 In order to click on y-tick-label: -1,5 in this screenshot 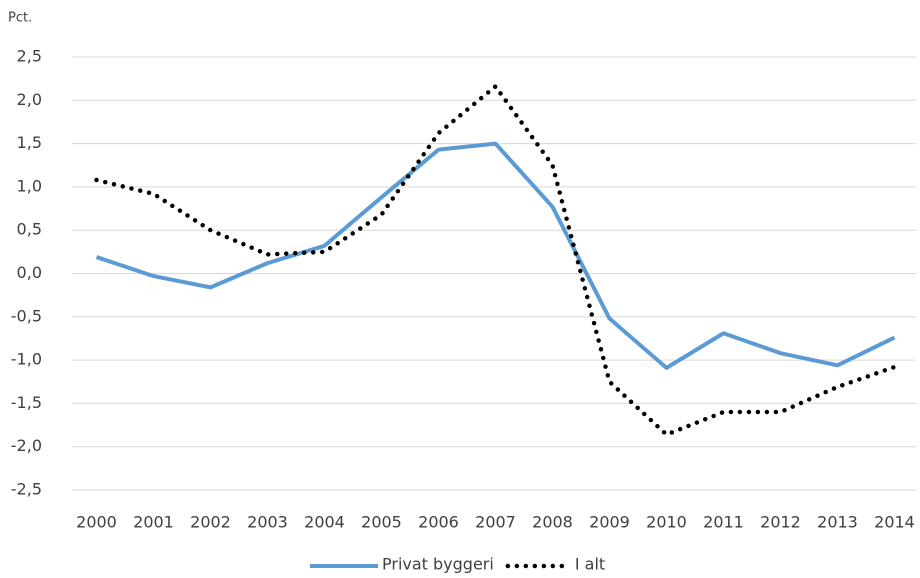, I will do `click(26, 402)`.